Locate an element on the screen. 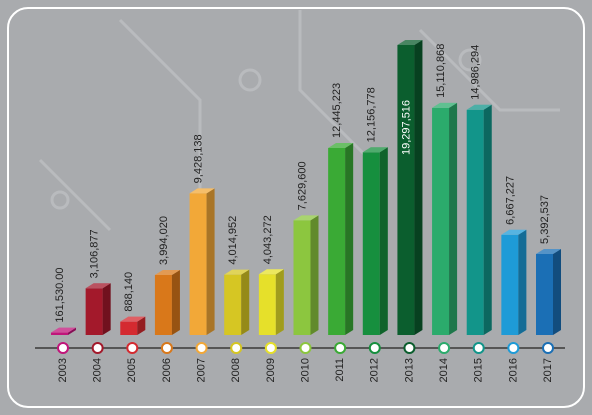 The width and height of the screenshot is (592, 415). x-tick-label: 2006 is located at coordinates (167, 370).